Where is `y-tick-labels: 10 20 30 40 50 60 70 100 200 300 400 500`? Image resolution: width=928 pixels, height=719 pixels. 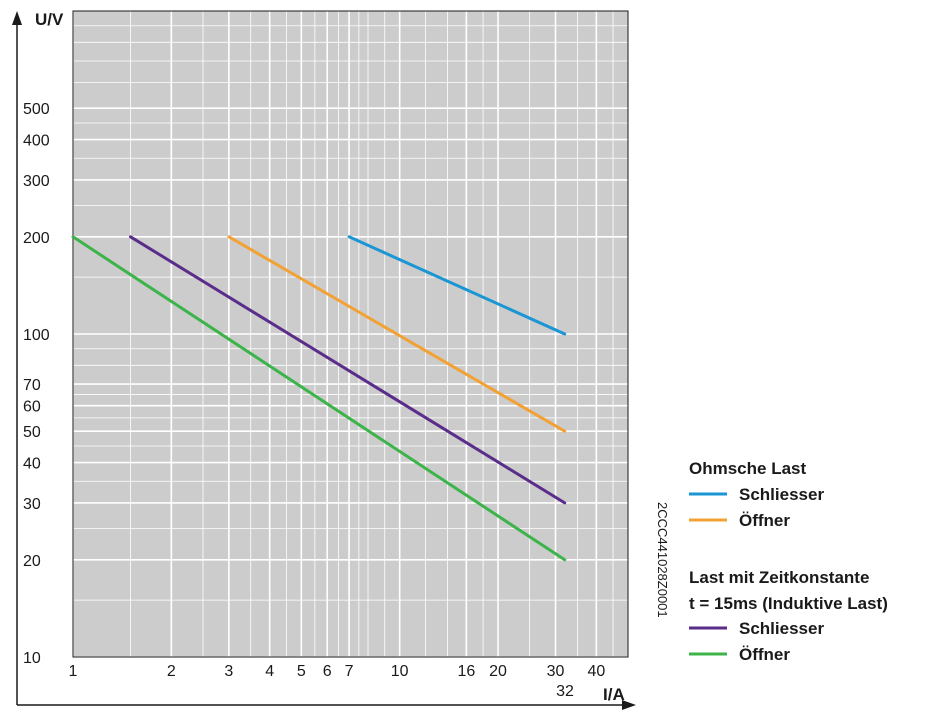 y-tick-labels: 10 20 30 40 50 60 70 100 200 300 400 500 is located at coordinates (36, 384).